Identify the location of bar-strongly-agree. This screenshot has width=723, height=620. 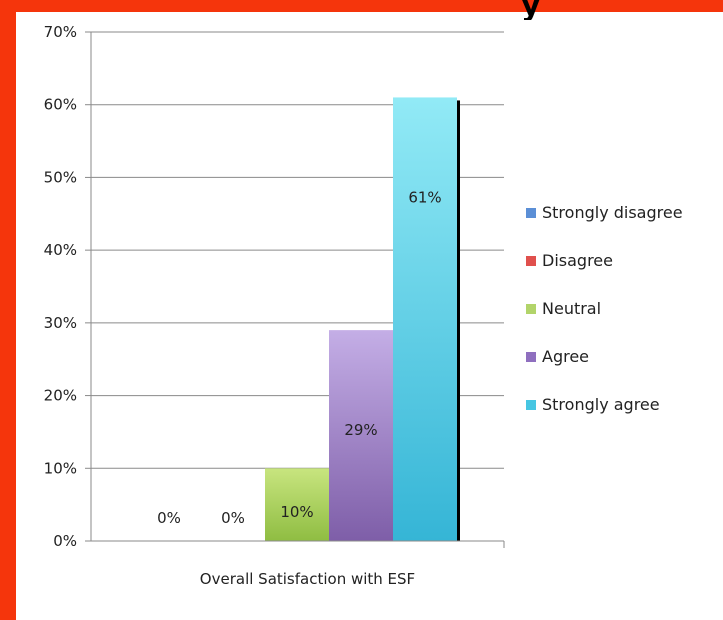
(425, 319).